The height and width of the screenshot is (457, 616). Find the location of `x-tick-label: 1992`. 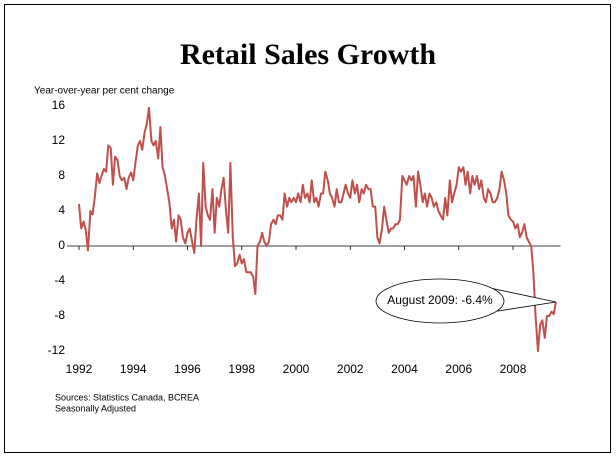

x-tick-label: 1992 is located at coordinates (79, 369).